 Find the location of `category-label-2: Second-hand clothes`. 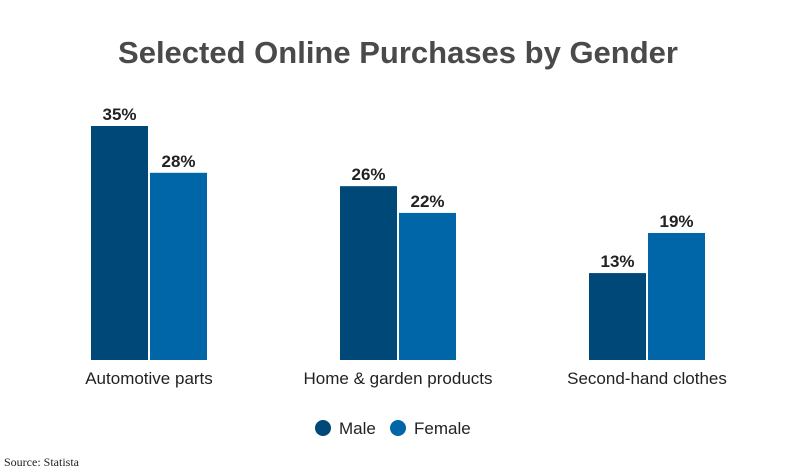

category-label-2: Second-hand clothes is located at coordinates (647, 378).